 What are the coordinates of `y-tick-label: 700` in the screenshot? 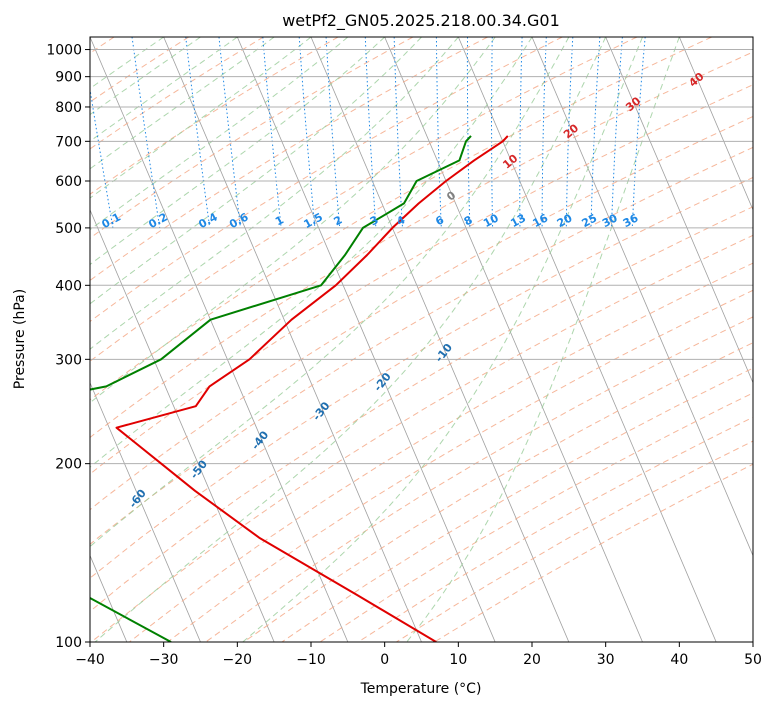 It's located at (68, 142).